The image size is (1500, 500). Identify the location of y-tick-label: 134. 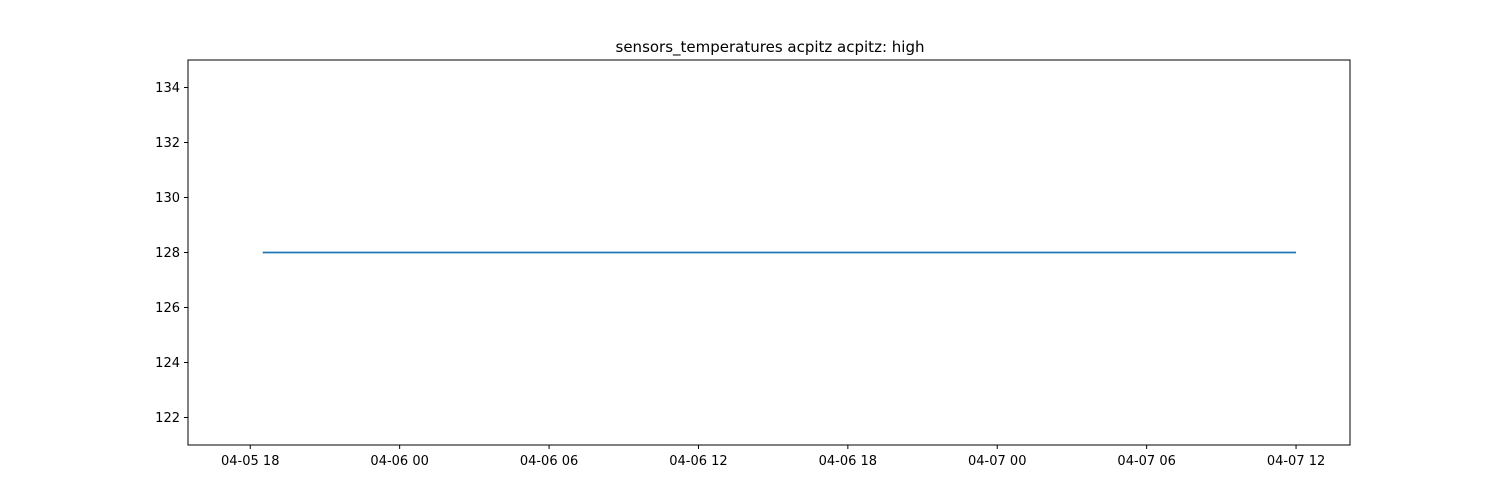
(167, 88).